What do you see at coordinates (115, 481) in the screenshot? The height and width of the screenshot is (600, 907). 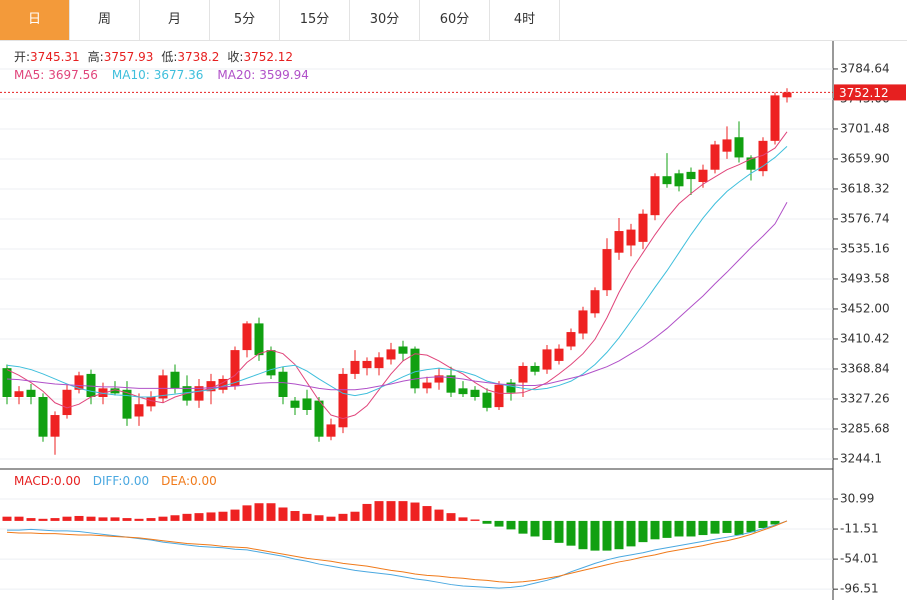 I see `legend: MACD:0.00 DIFF:0.00 DEA:0.00` at bounding box center [115, 481].